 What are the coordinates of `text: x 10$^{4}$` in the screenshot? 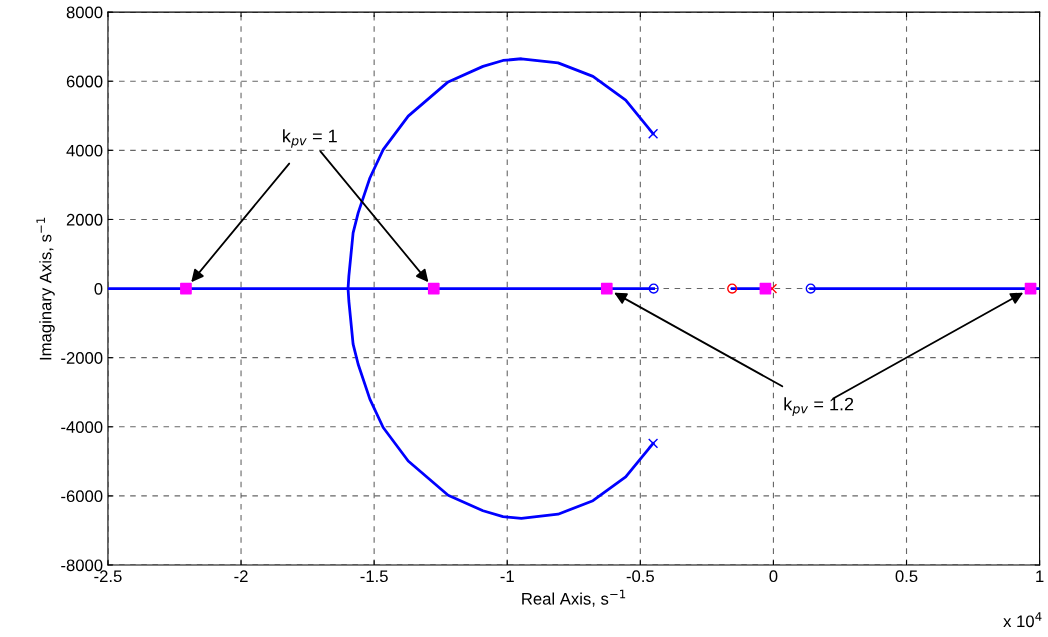 It's located at (1022, 620).